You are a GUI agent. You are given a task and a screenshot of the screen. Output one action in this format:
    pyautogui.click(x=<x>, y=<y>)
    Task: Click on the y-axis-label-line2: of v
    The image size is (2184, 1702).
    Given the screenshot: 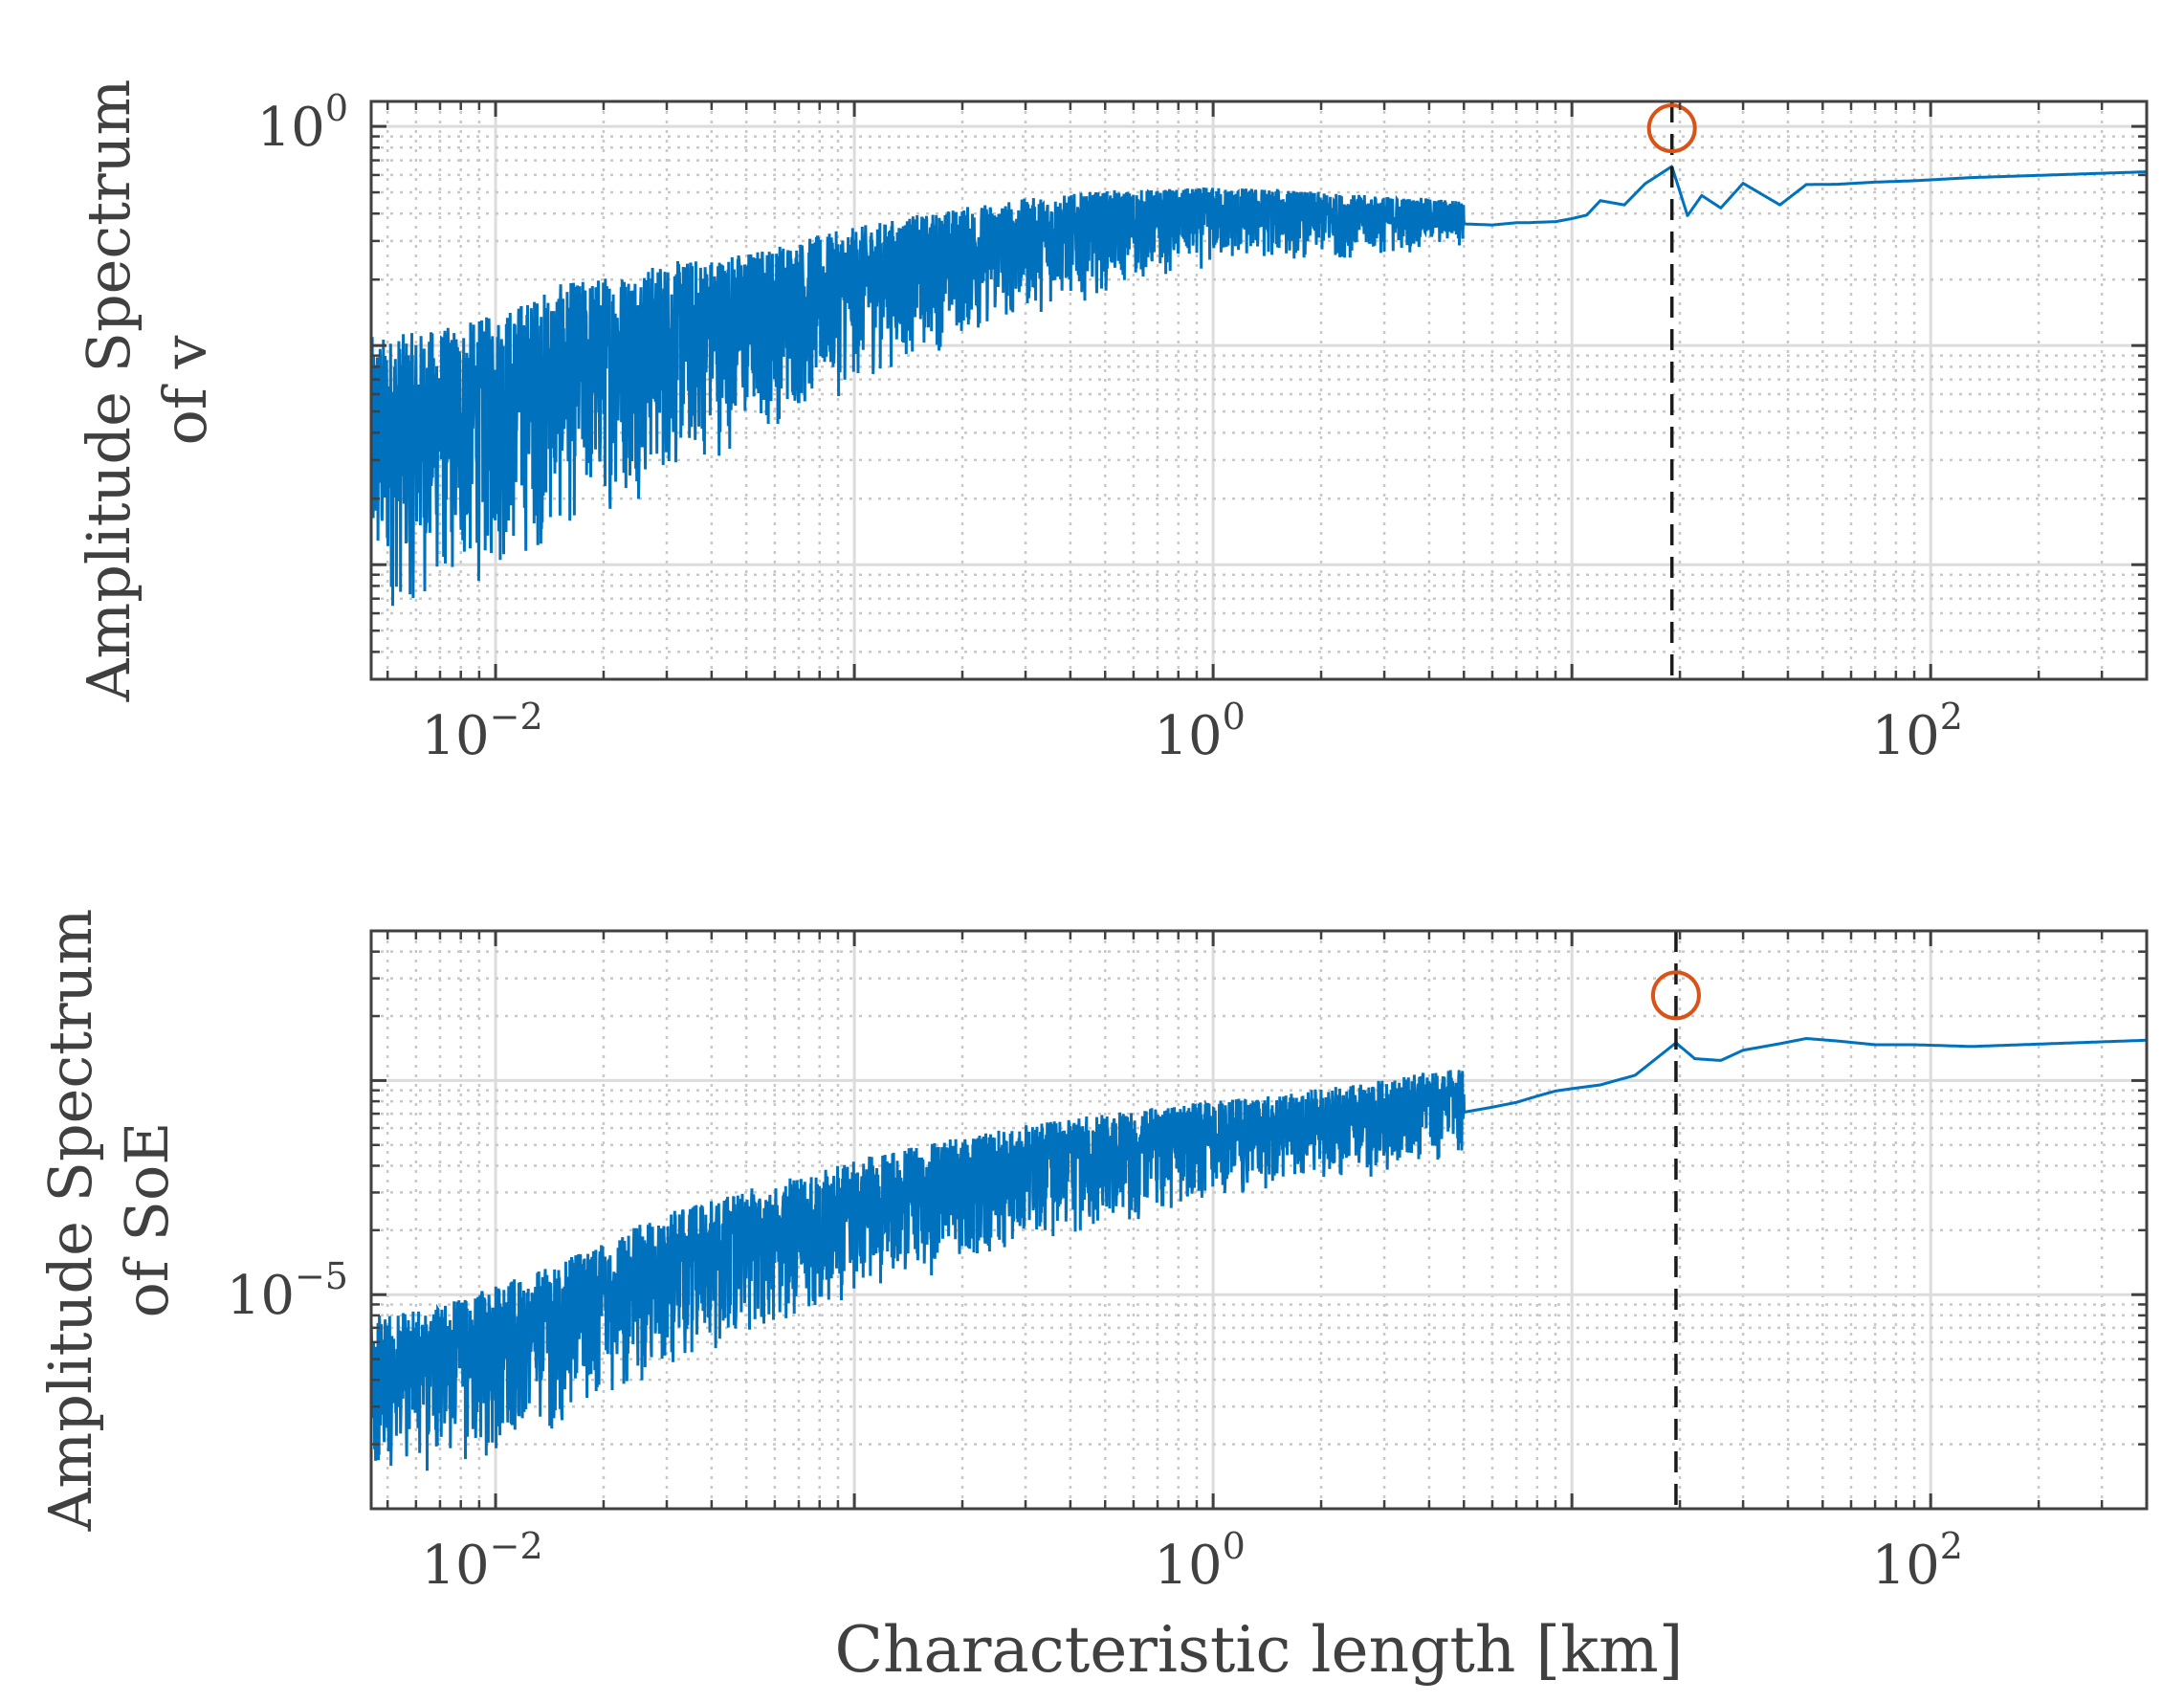 What is the action you would take?
    pyautogui.click(x=185, y=390)
    